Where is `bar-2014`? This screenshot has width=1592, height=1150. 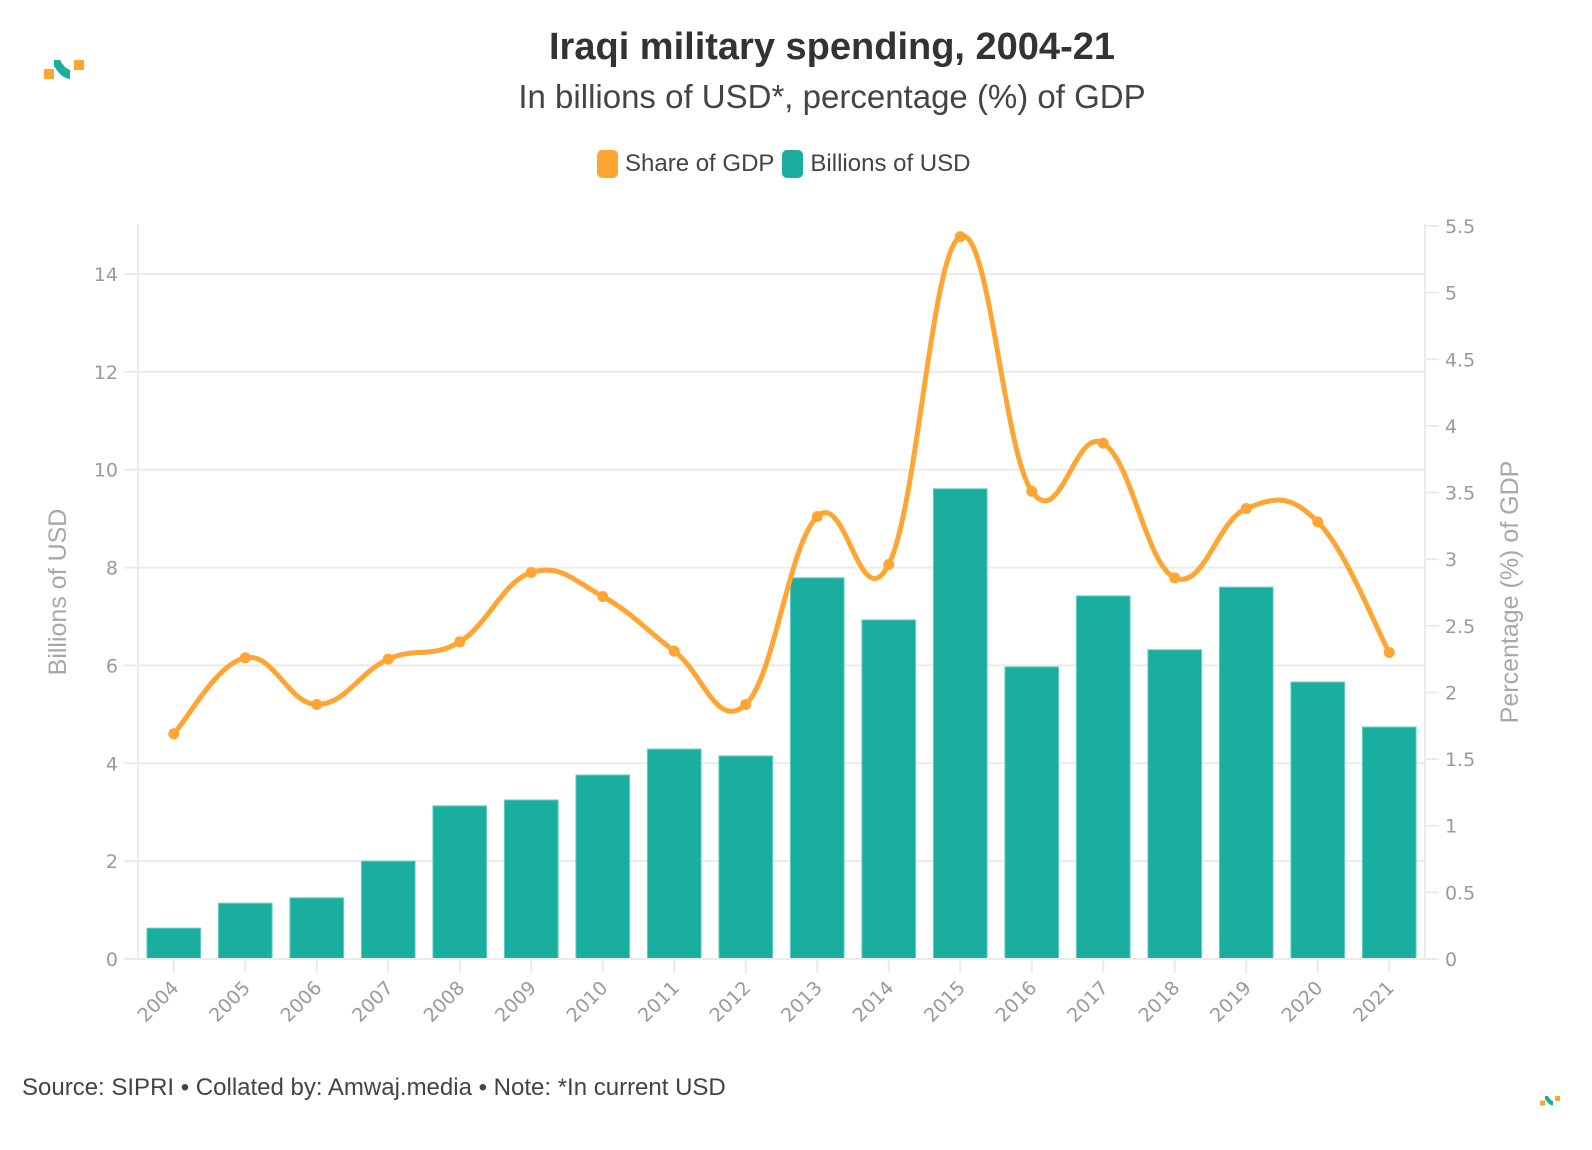
bar-2014 is located at coordinates (889, 789).